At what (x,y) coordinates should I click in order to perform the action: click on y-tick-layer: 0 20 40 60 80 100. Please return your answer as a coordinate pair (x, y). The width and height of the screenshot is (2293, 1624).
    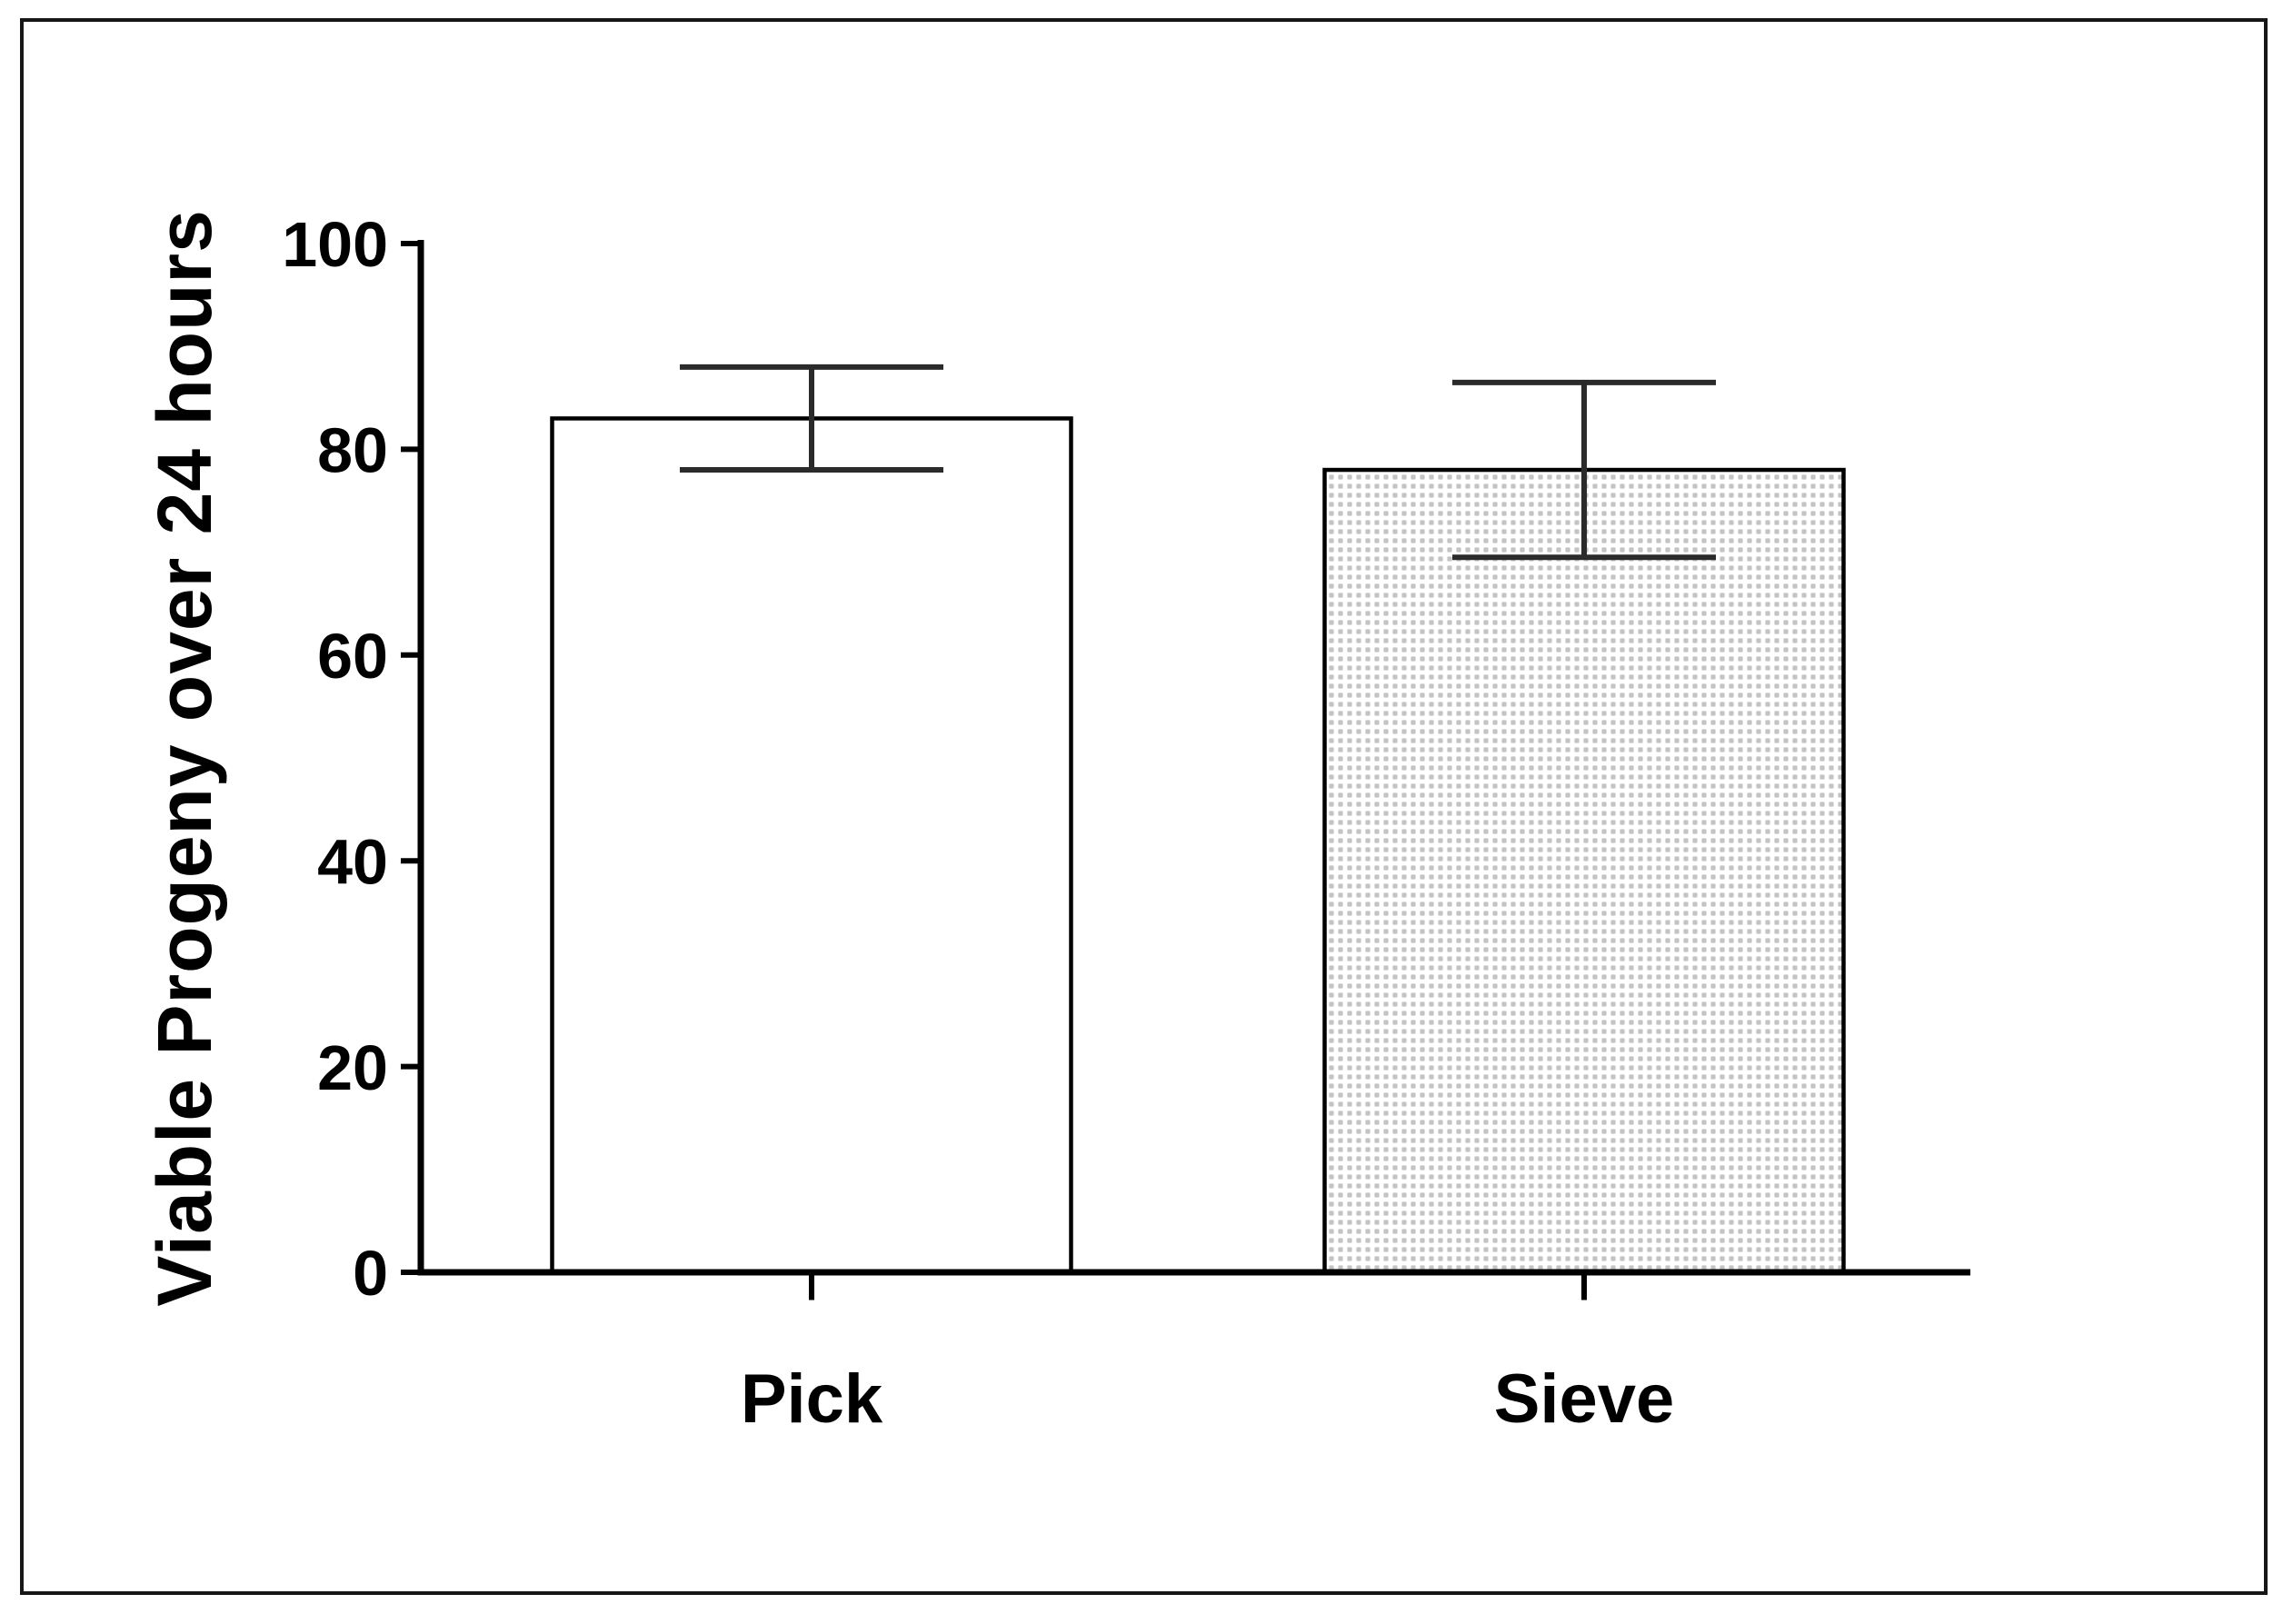
    Looking at the image, I should click on (351, 759).